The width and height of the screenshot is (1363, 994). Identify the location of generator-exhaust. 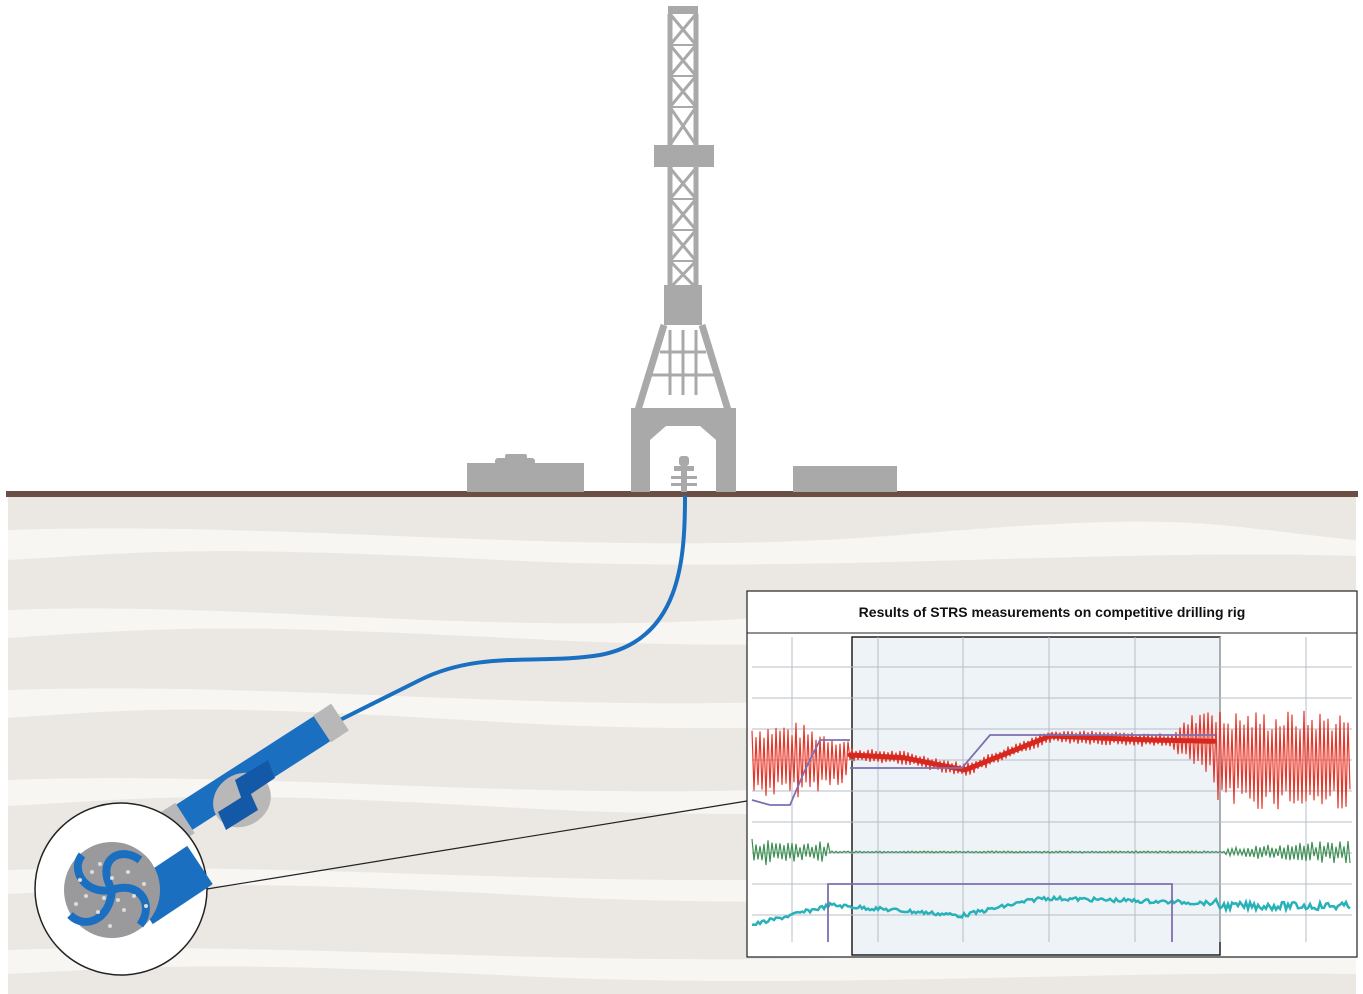
(515, 461).